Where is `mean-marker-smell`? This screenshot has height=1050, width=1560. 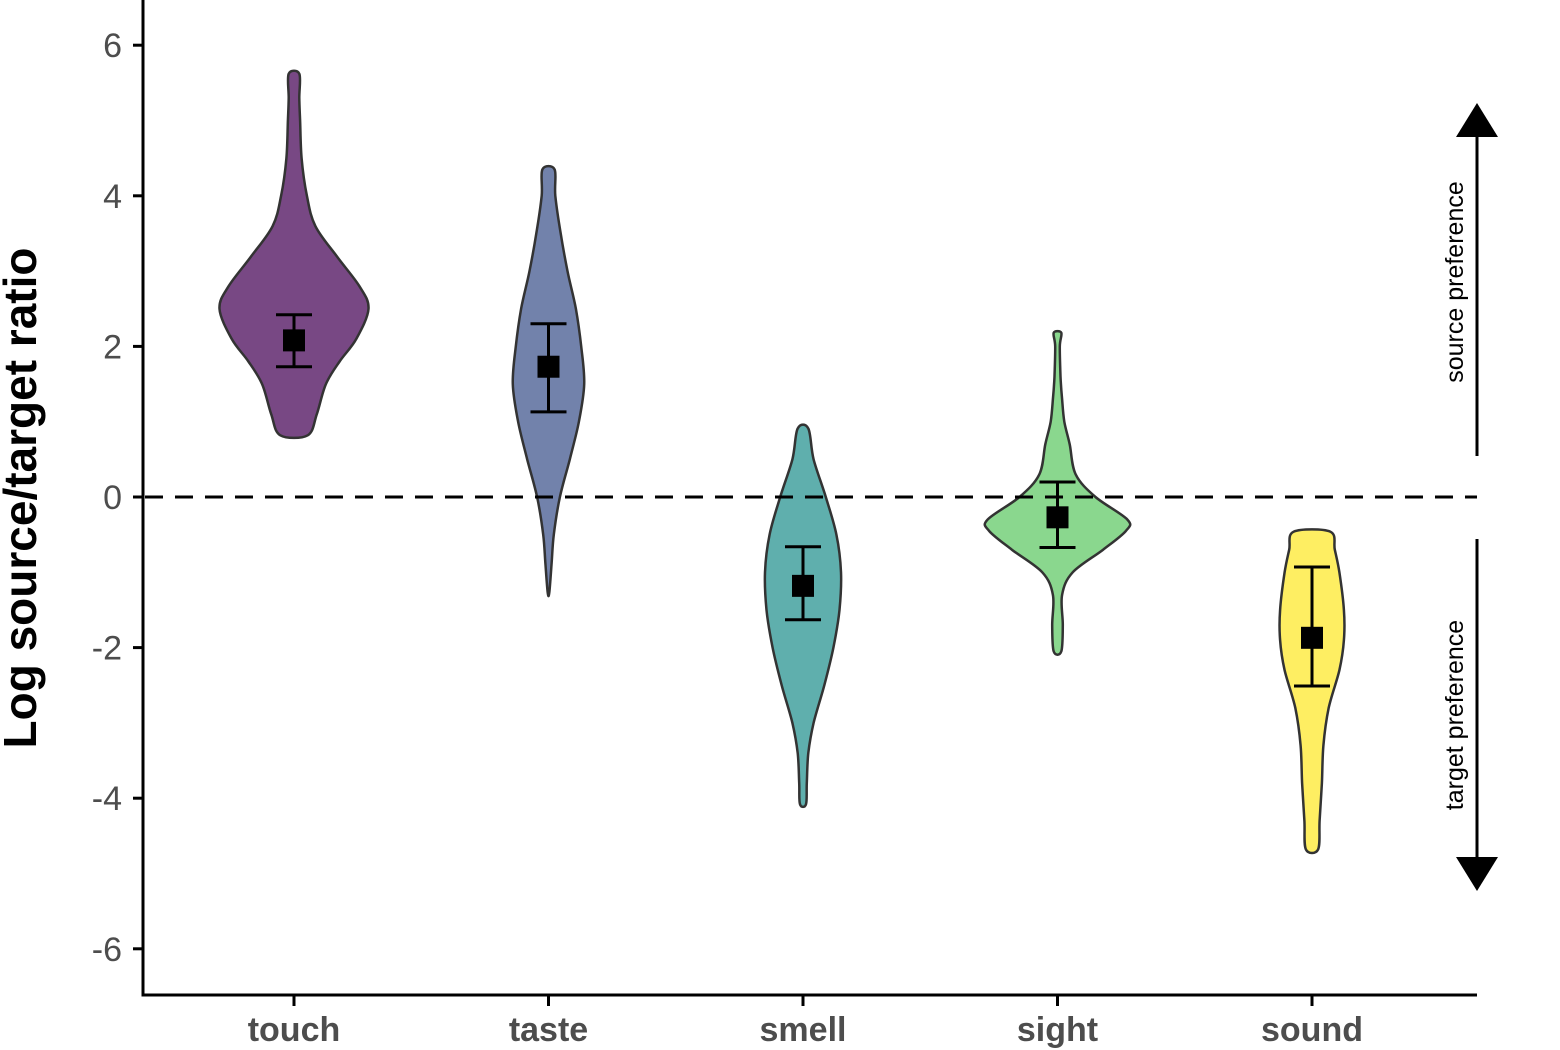 mean-marker-smell is located at coordinates (803, 585).